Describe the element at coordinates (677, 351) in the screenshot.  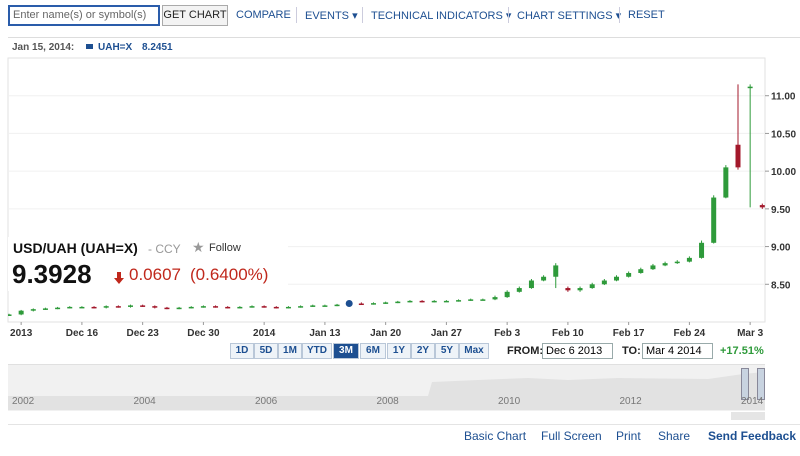
I see `to-input: Mar 4 2014` at that location.